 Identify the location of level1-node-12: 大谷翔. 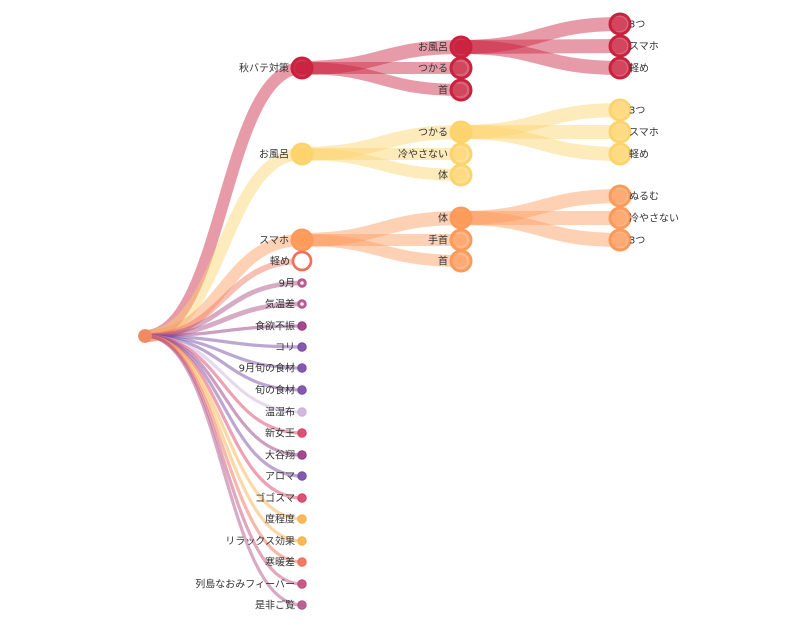
(286, 455).